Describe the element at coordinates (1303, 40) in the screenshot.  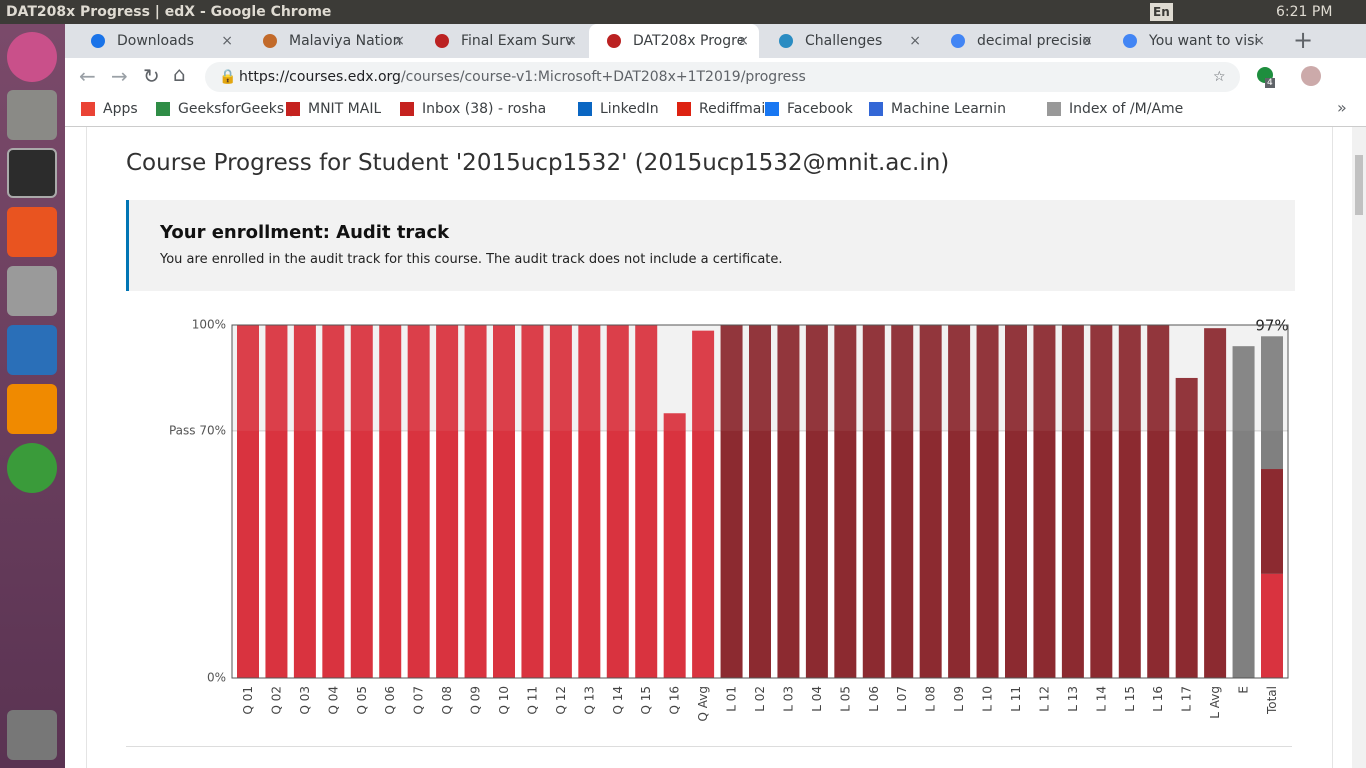
I see `new-tab: +` at that location.